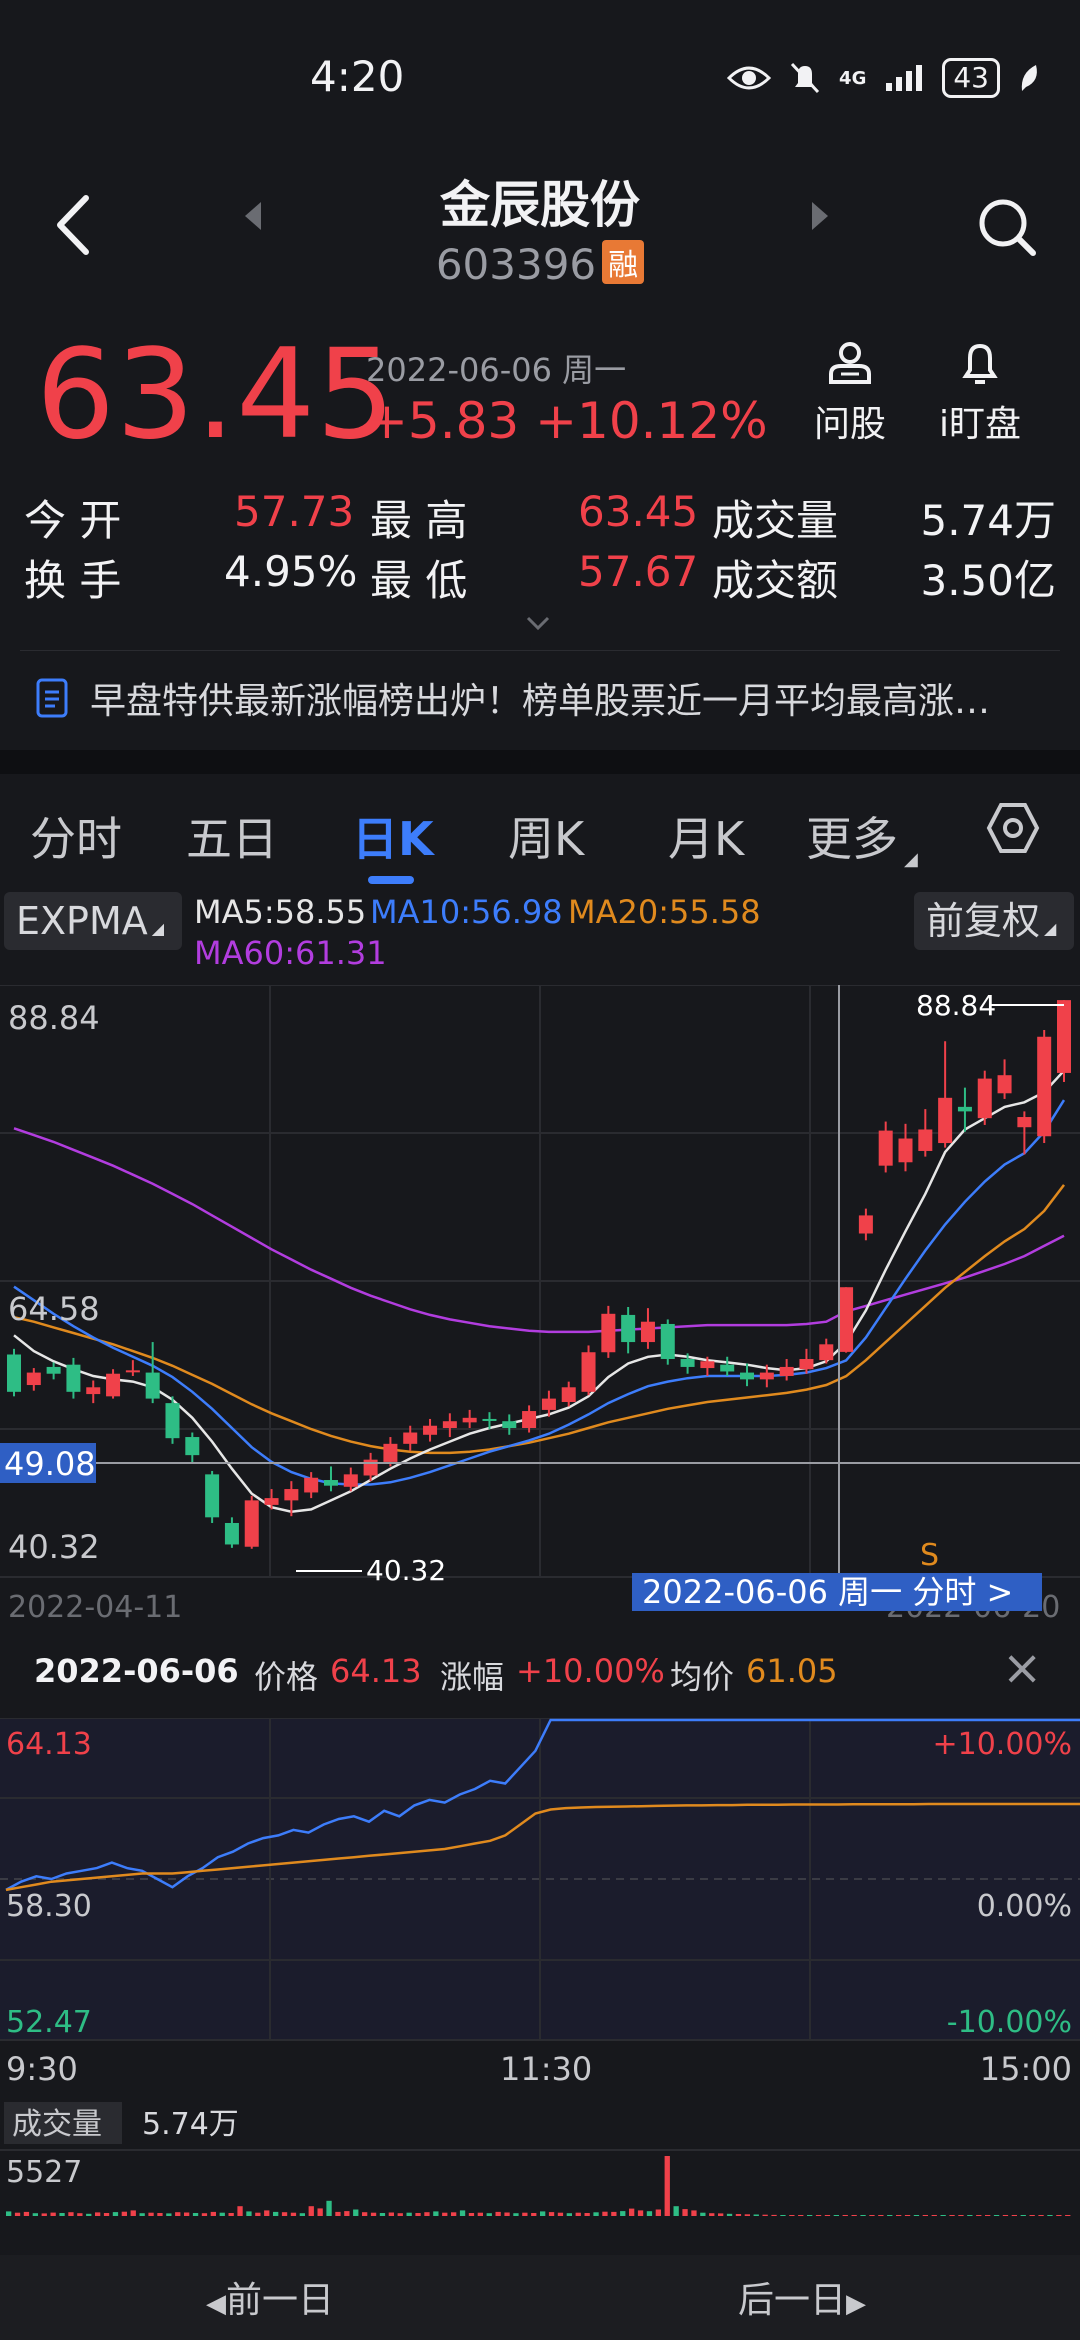 This screenshot has width=1080, height=2340. What do you see at coordinates (775, 520) in the screenshot?
I see `volume-label: 成交量` at bounding box center [775, 520].